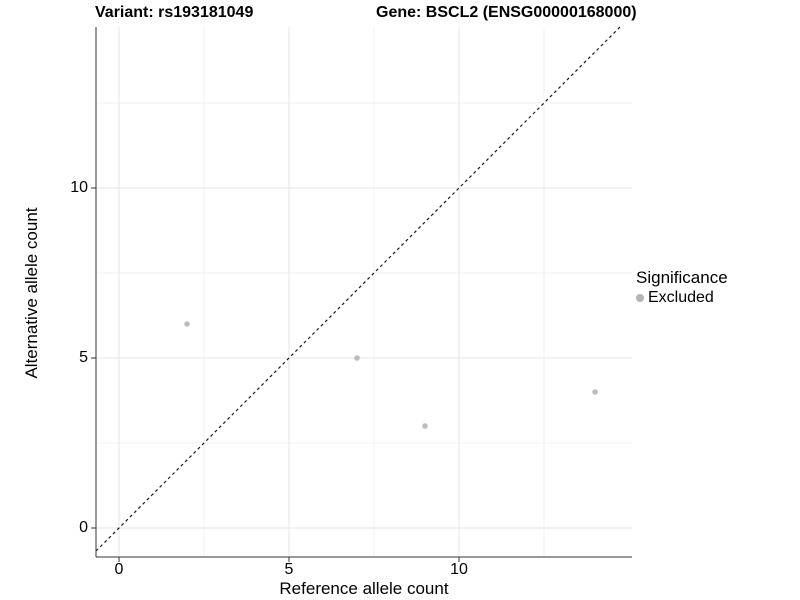 Image resolution: width=800 pixels, height=600 pixels. Describe the element at coordinates (119, 569) in the screenshot. I see `x-tick-label: 0` at that location.